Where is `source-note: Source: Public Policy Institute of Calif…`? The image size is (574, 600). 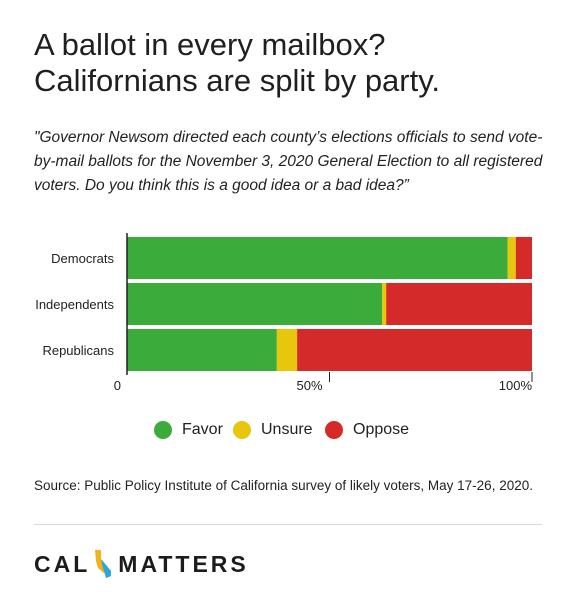
source-note: Source: Public Policy Institute of Calif… is located at coordinates (283, 485).